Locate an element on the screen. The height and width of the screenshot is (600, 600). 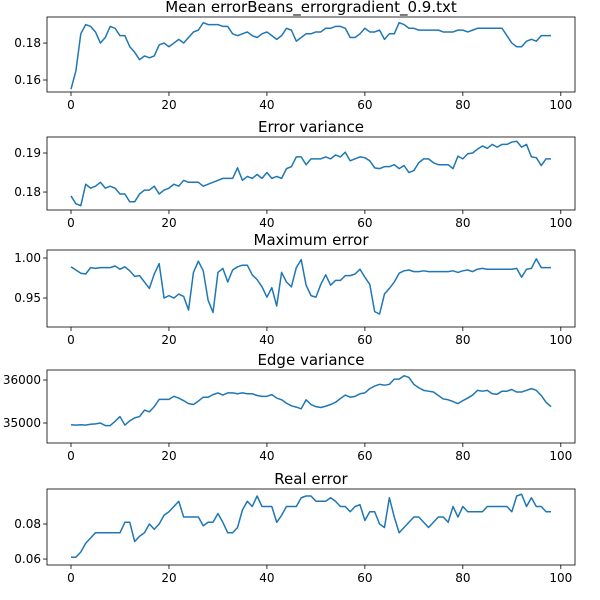
y-tick-label: 35000 is located at coordinates (22, 423).